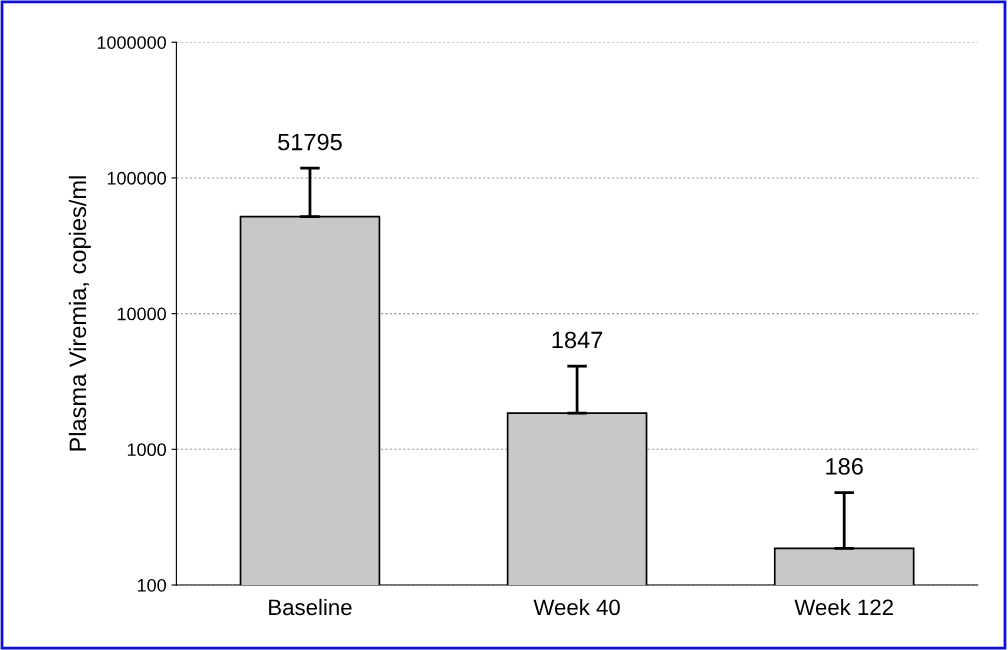 The image size is (1008, 650). What do you see at coordinates (576, 607) in the screenshot?
I see `x-tick-label: Week 40` at bounding box center [576, 607].